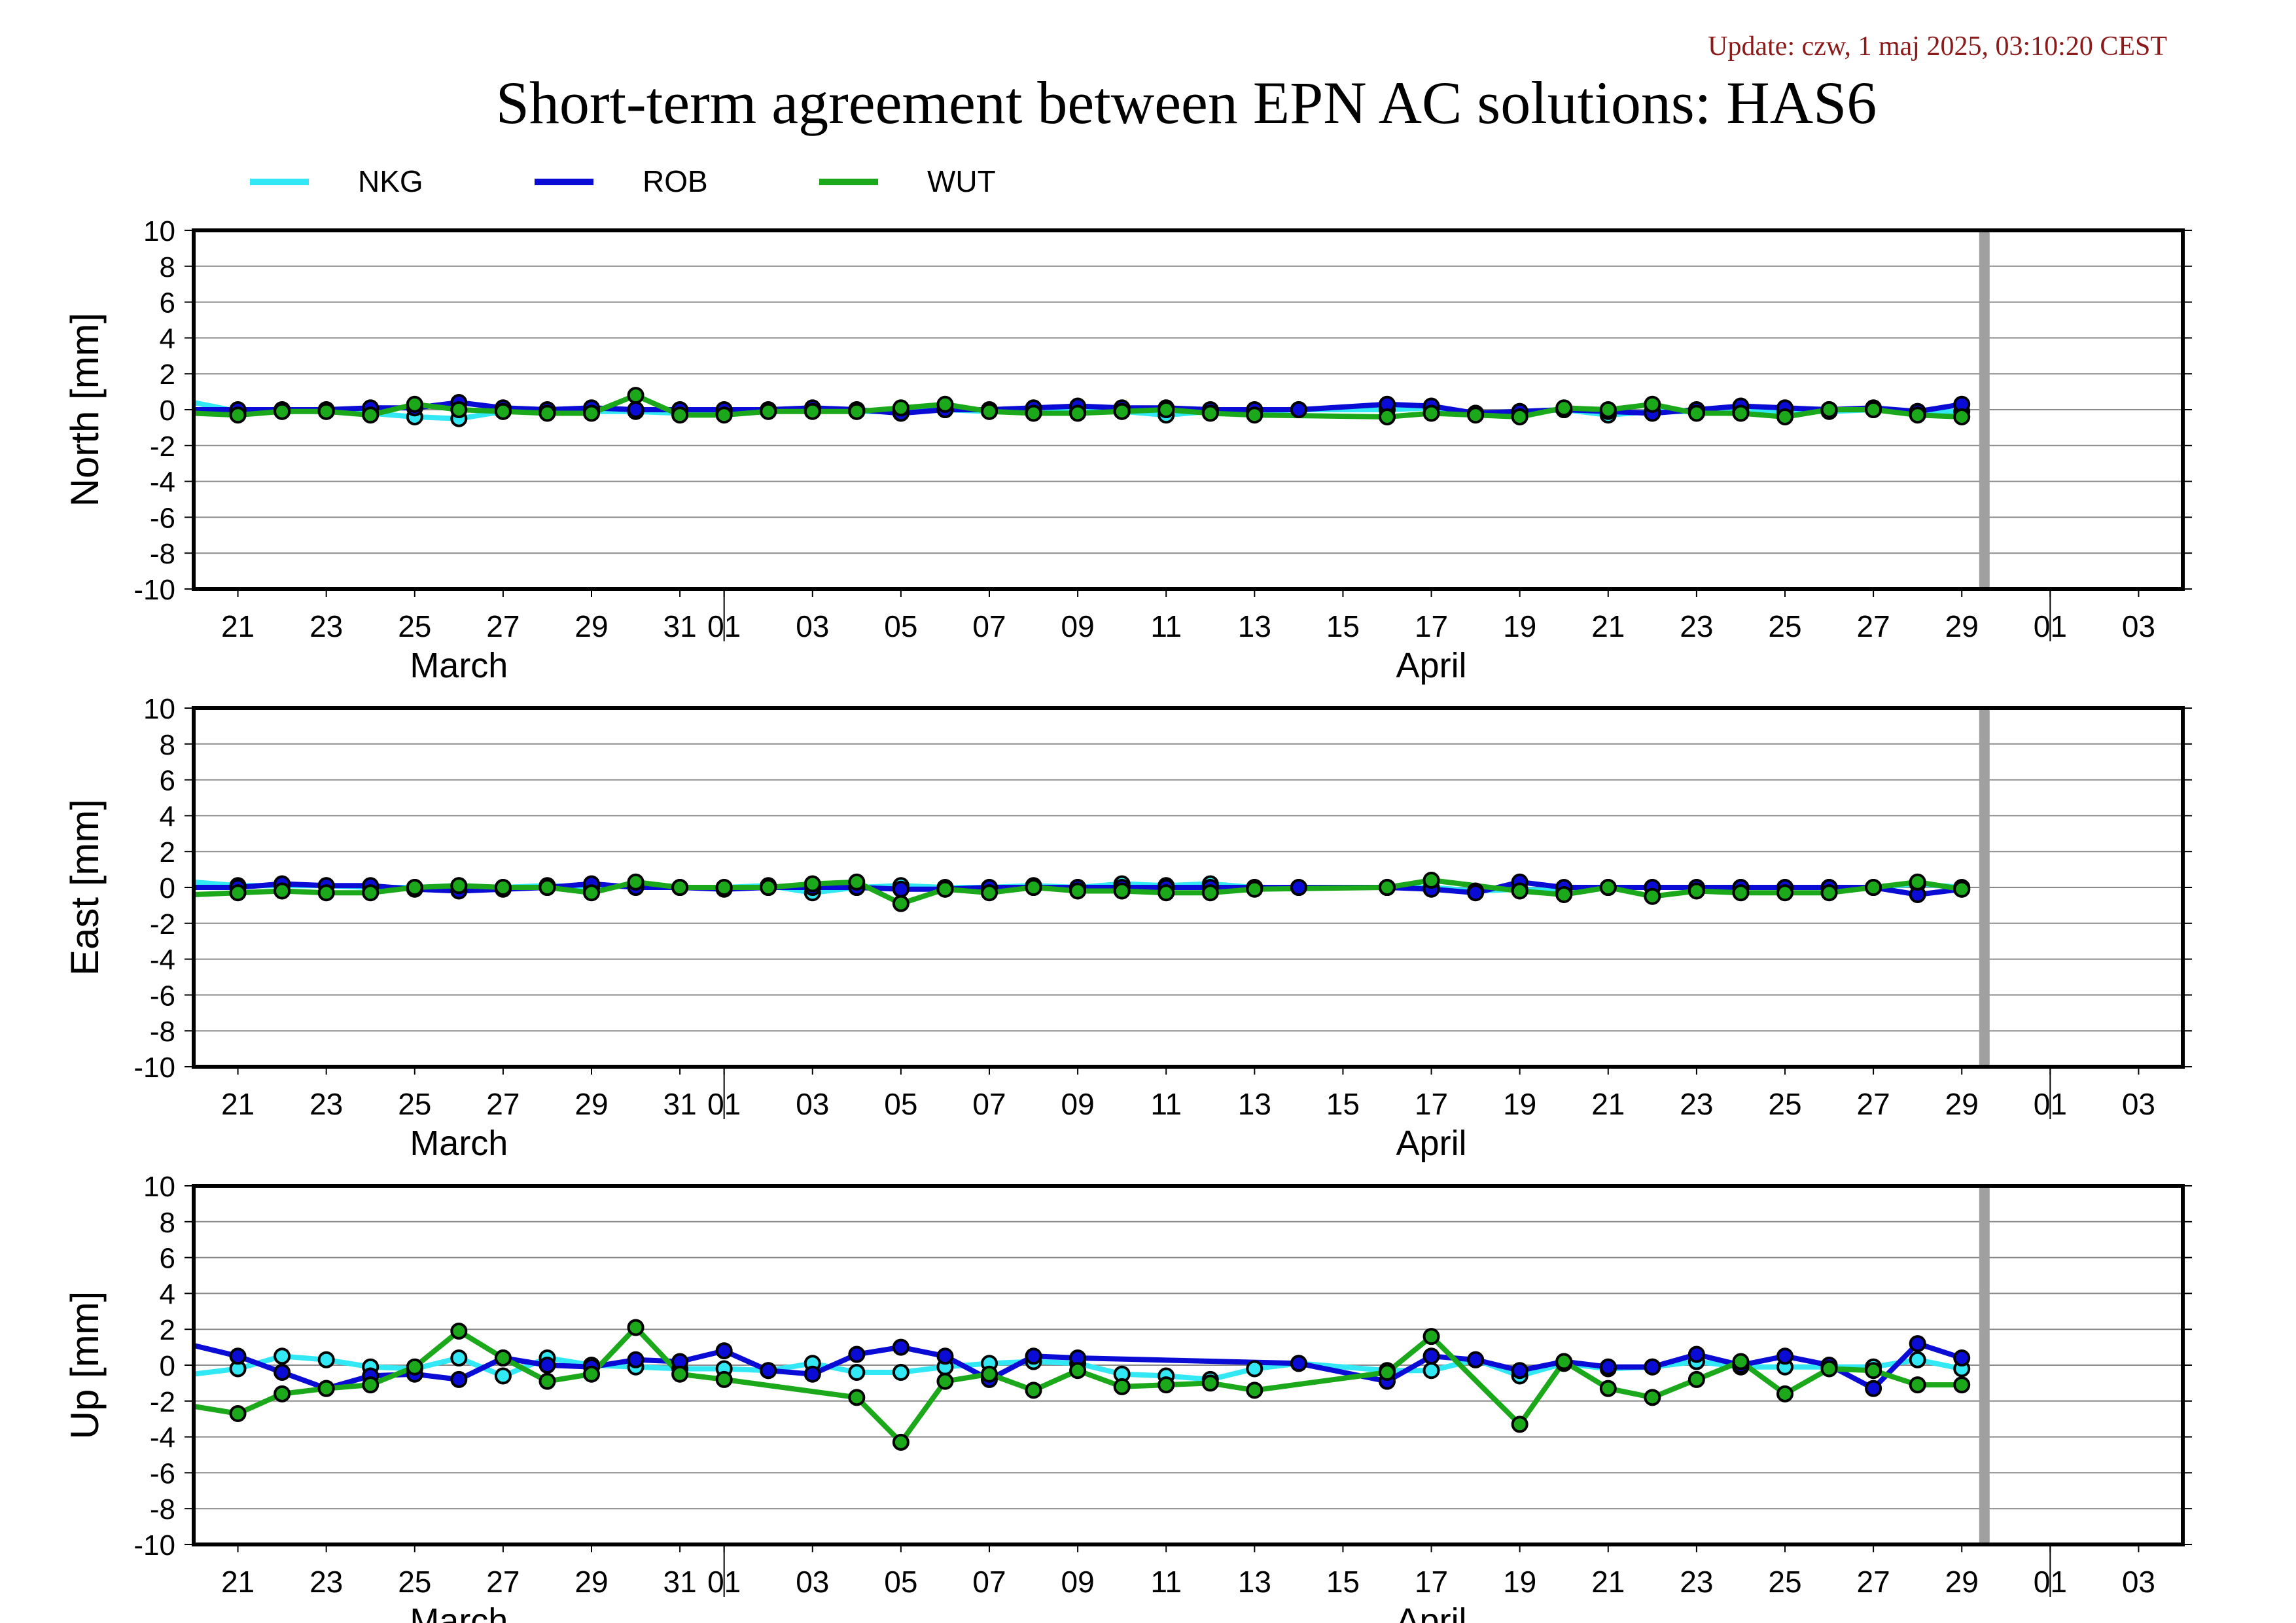 This screenshot has height=1623, width=2296. Describe the element at coordinates (623, 181) in the screenshot. I see `legend: NKG ROB WUT` at that location.